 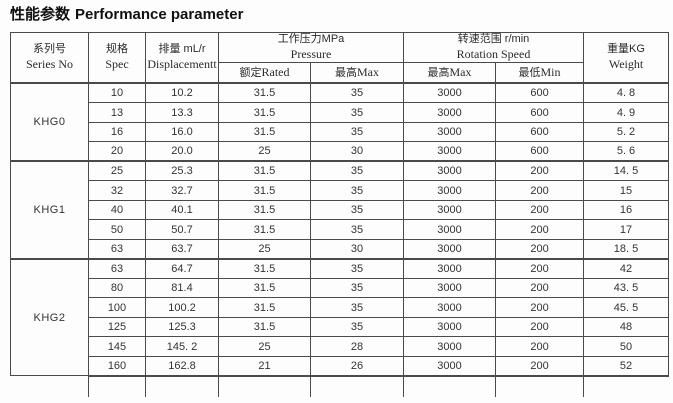 I want to click on table-row: 100 100.2 31.5 35 3000 200 45. 5, so click(x=340, y=307).